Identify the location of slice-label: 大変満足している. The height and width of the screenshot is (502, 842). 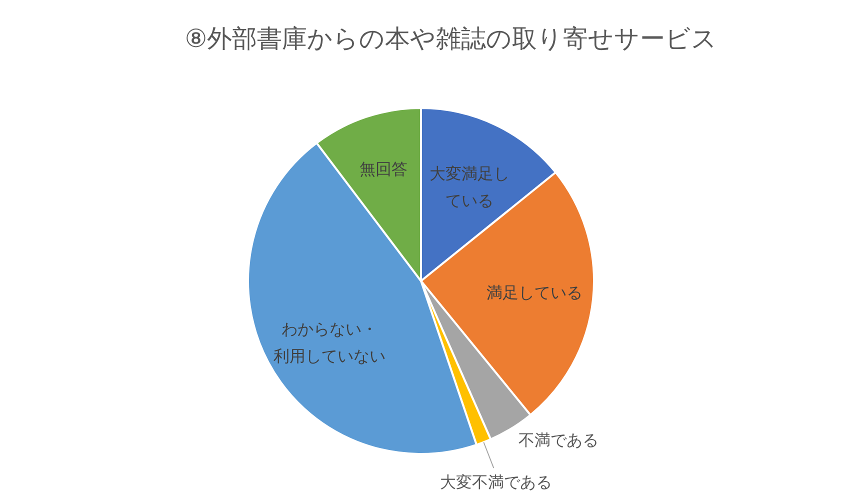
(469, 187).